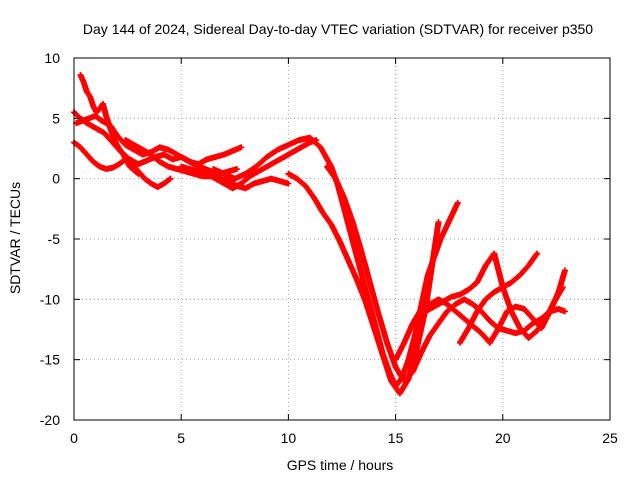 This screenshot has width=640, height=485. Describe the element at coordinates (503, 438) in the screenshot. I see `x-tick-label: 20` at that location.